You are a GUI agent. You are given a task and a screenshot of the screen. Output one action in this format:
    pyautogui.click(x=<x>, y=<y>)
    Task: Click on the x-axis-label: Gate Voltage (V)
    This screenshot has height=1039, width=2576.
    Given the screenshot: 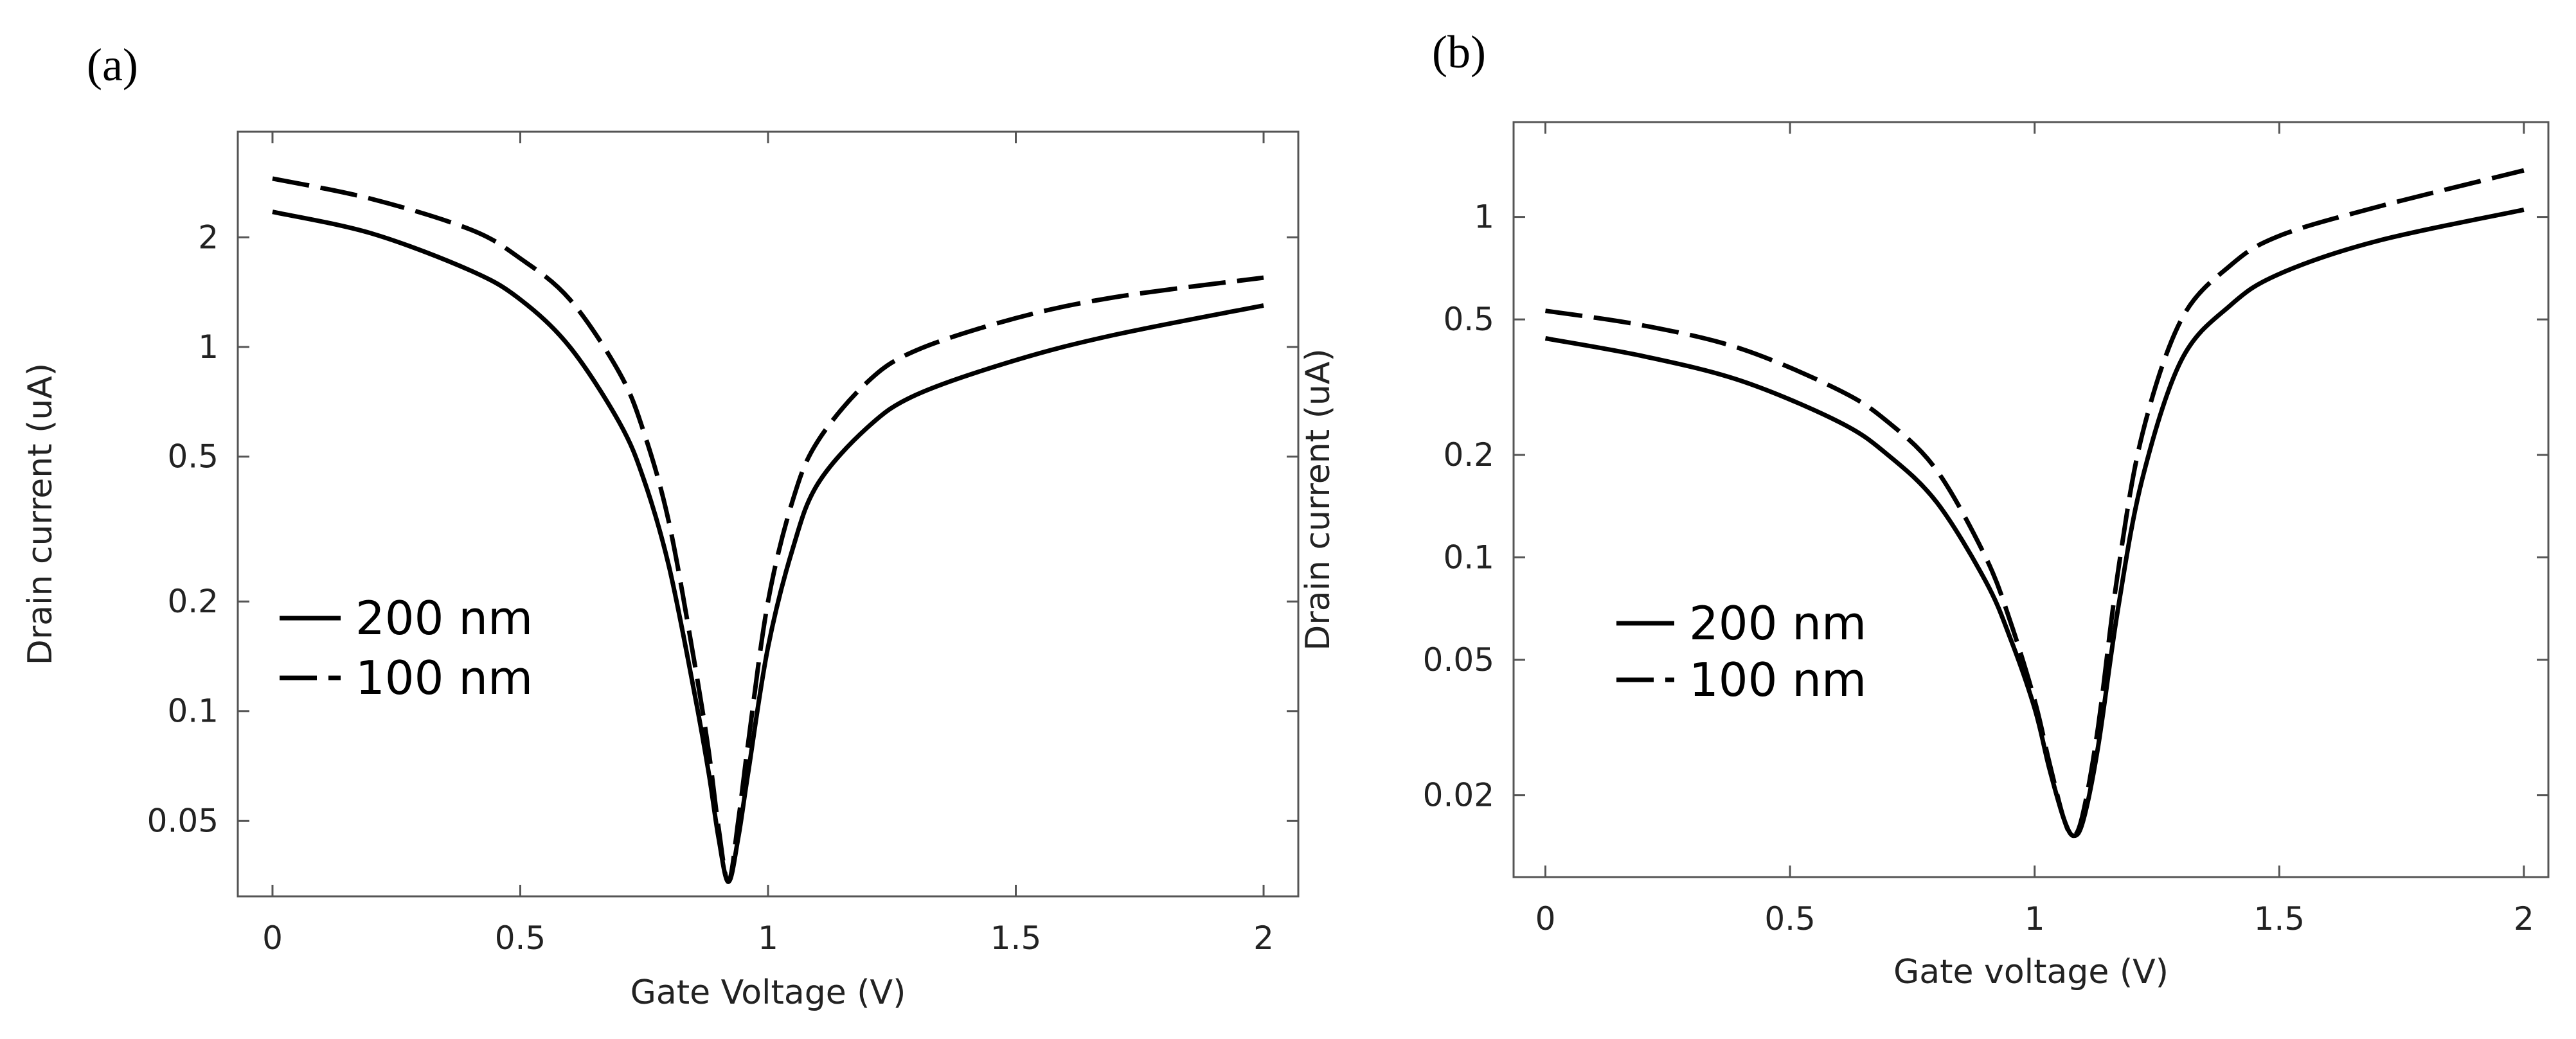 What is the action you would take?
    pyautogui.click(x=768, y=992)
    